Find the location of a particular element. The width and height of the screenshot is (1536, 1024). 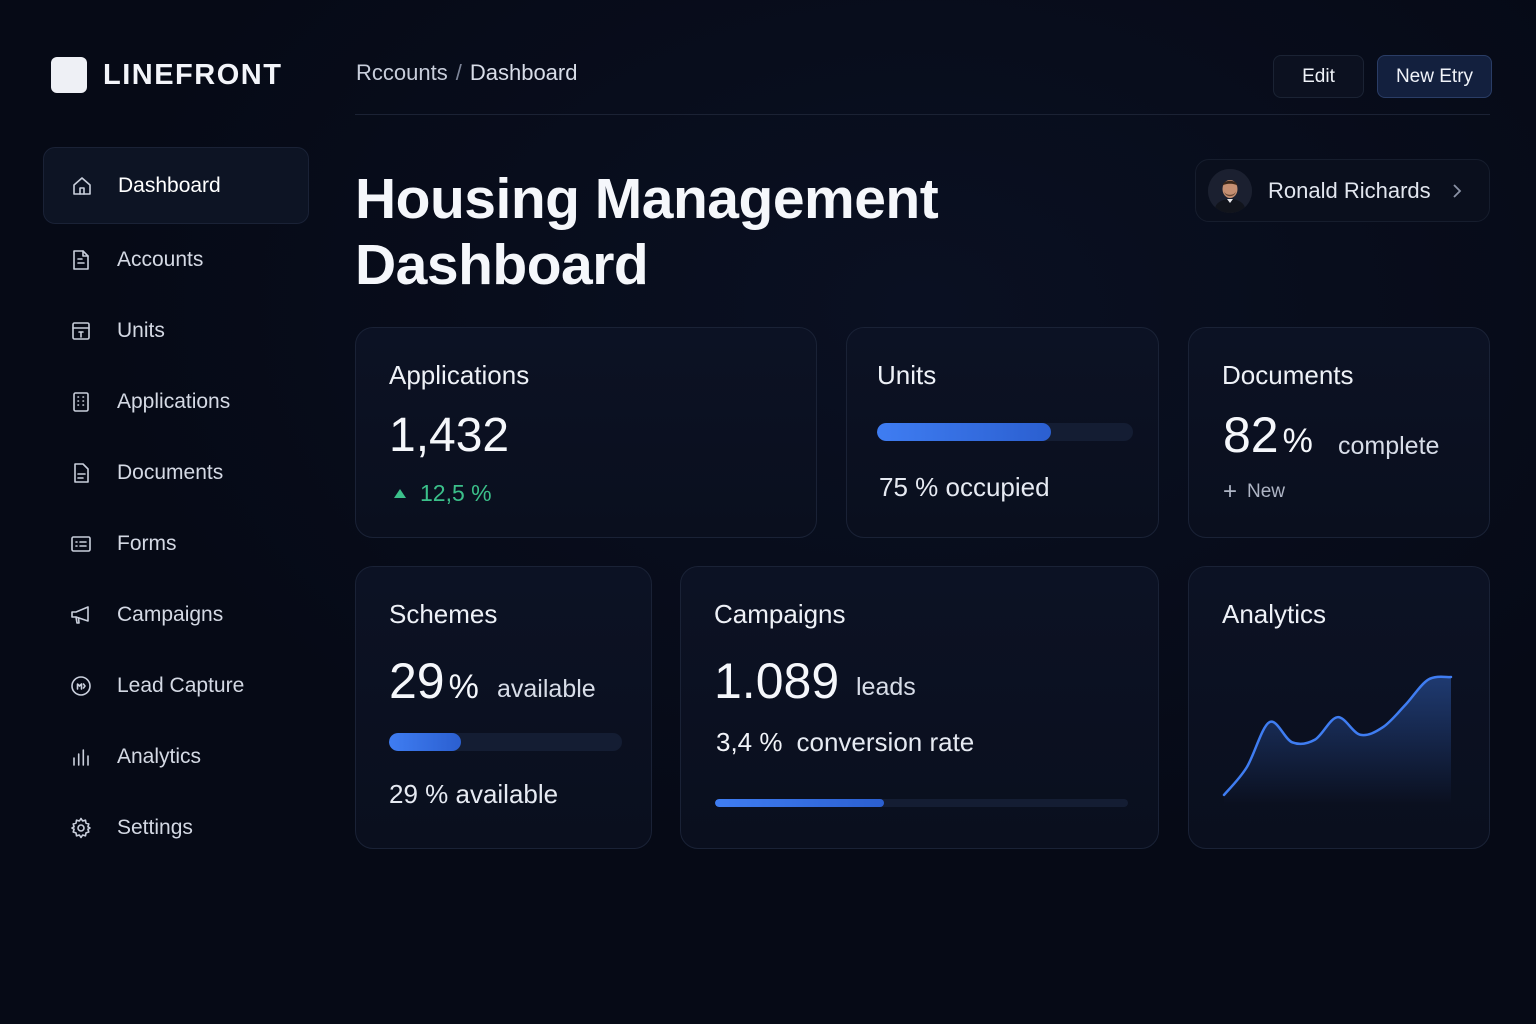

occupancy-progress-bar is located at coordinates (1005, 432).